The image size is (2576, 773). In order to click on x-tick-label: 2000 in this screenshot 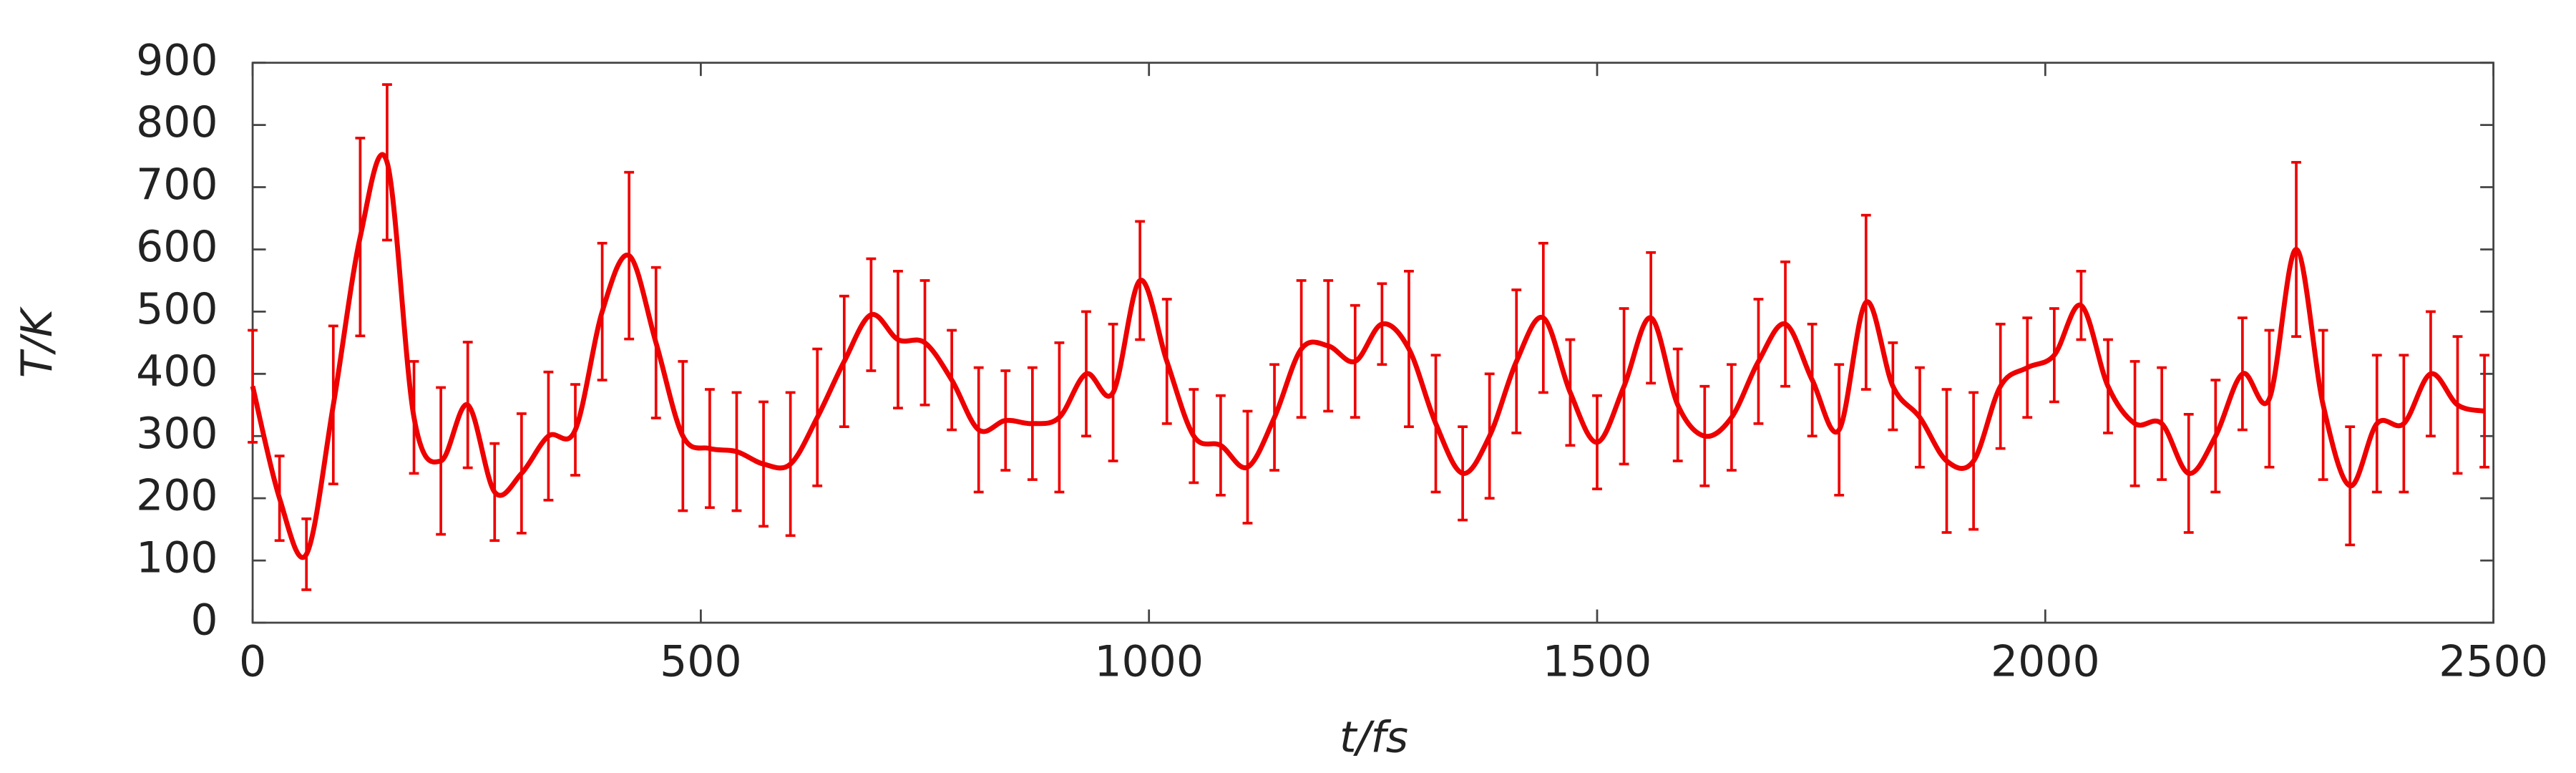, I will do `click(2045, 661)`.